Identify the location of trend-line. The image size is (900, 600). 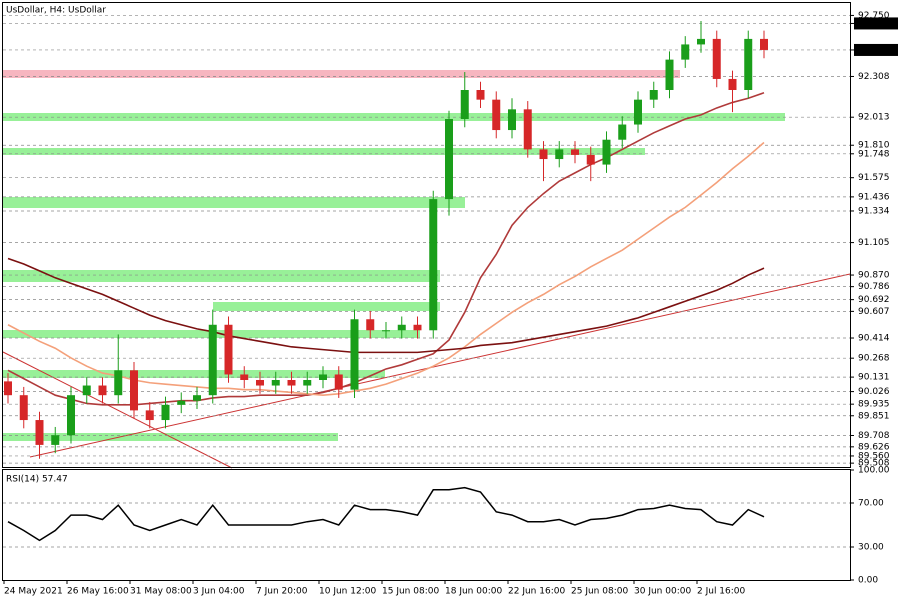
(117, 410).